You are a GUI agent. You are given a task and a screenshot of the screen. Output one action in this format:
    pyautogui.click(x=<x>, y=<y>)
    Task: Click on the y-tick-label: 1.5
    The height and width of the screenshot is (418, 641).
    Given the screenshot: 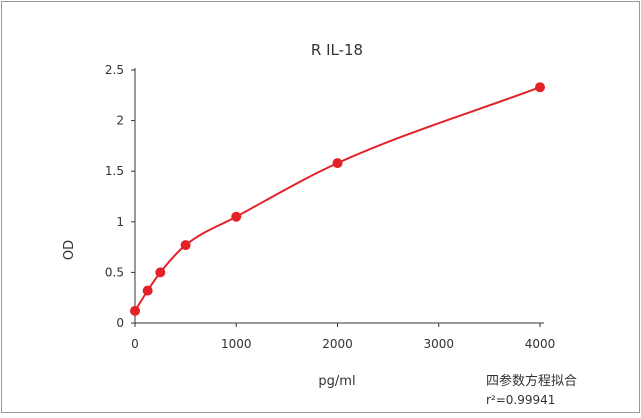 What is the action you would take?
    pyautogui.click(x=114, y=171)
    